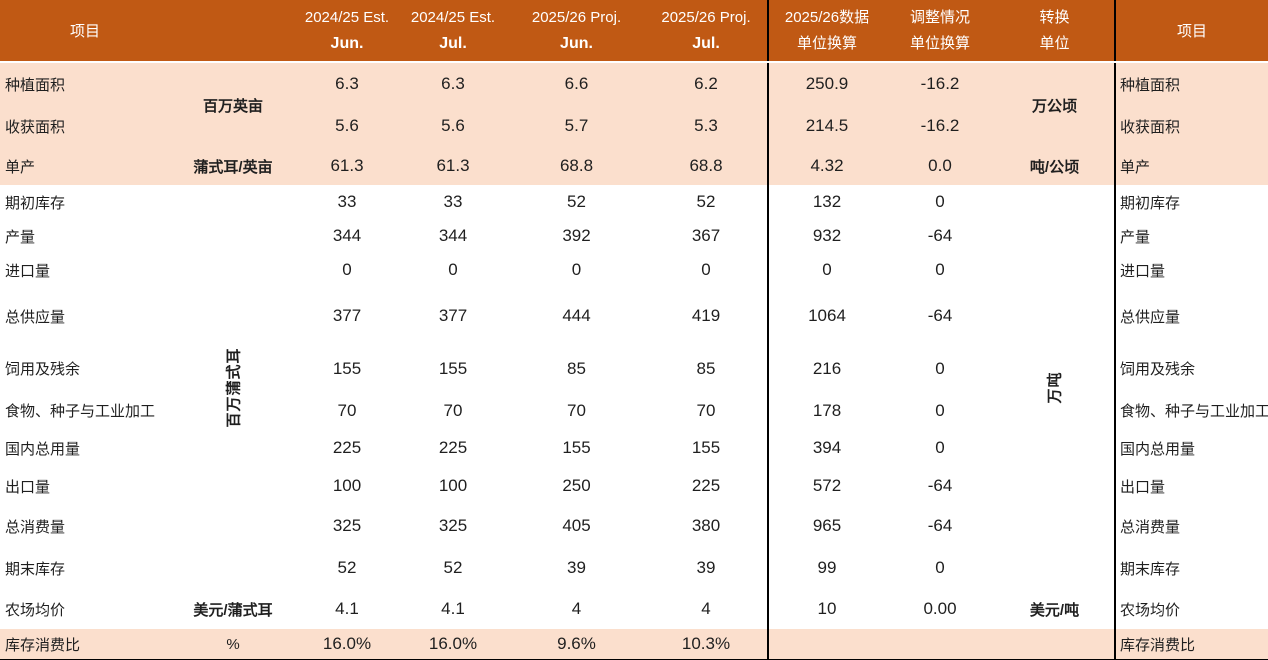 The width and height of the screenshot is (1268, 660). What do you see at coordinates (706, 236) in the screenshot?
I see `cell-value: 367` at bounding box center [706, 236].